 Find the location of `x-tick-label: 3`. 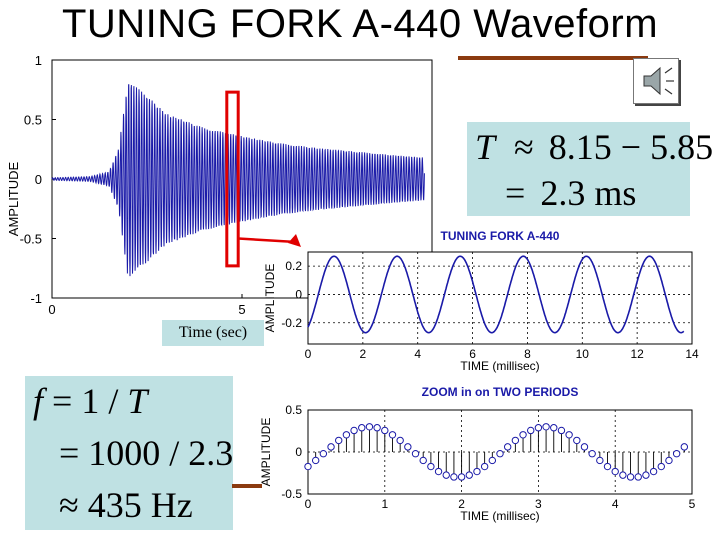

x-tick-label: 3 is located at coordinates (538, 504).